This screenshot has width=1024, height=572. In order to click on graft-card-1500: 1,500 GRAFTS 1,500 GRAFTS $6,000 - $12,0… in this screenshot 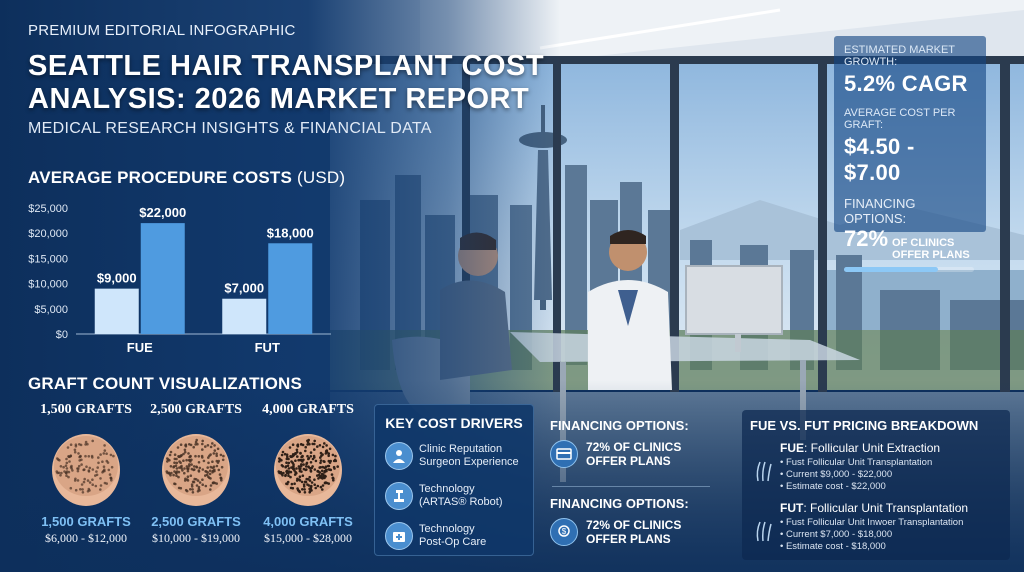, I will do `click(86, 477)`.